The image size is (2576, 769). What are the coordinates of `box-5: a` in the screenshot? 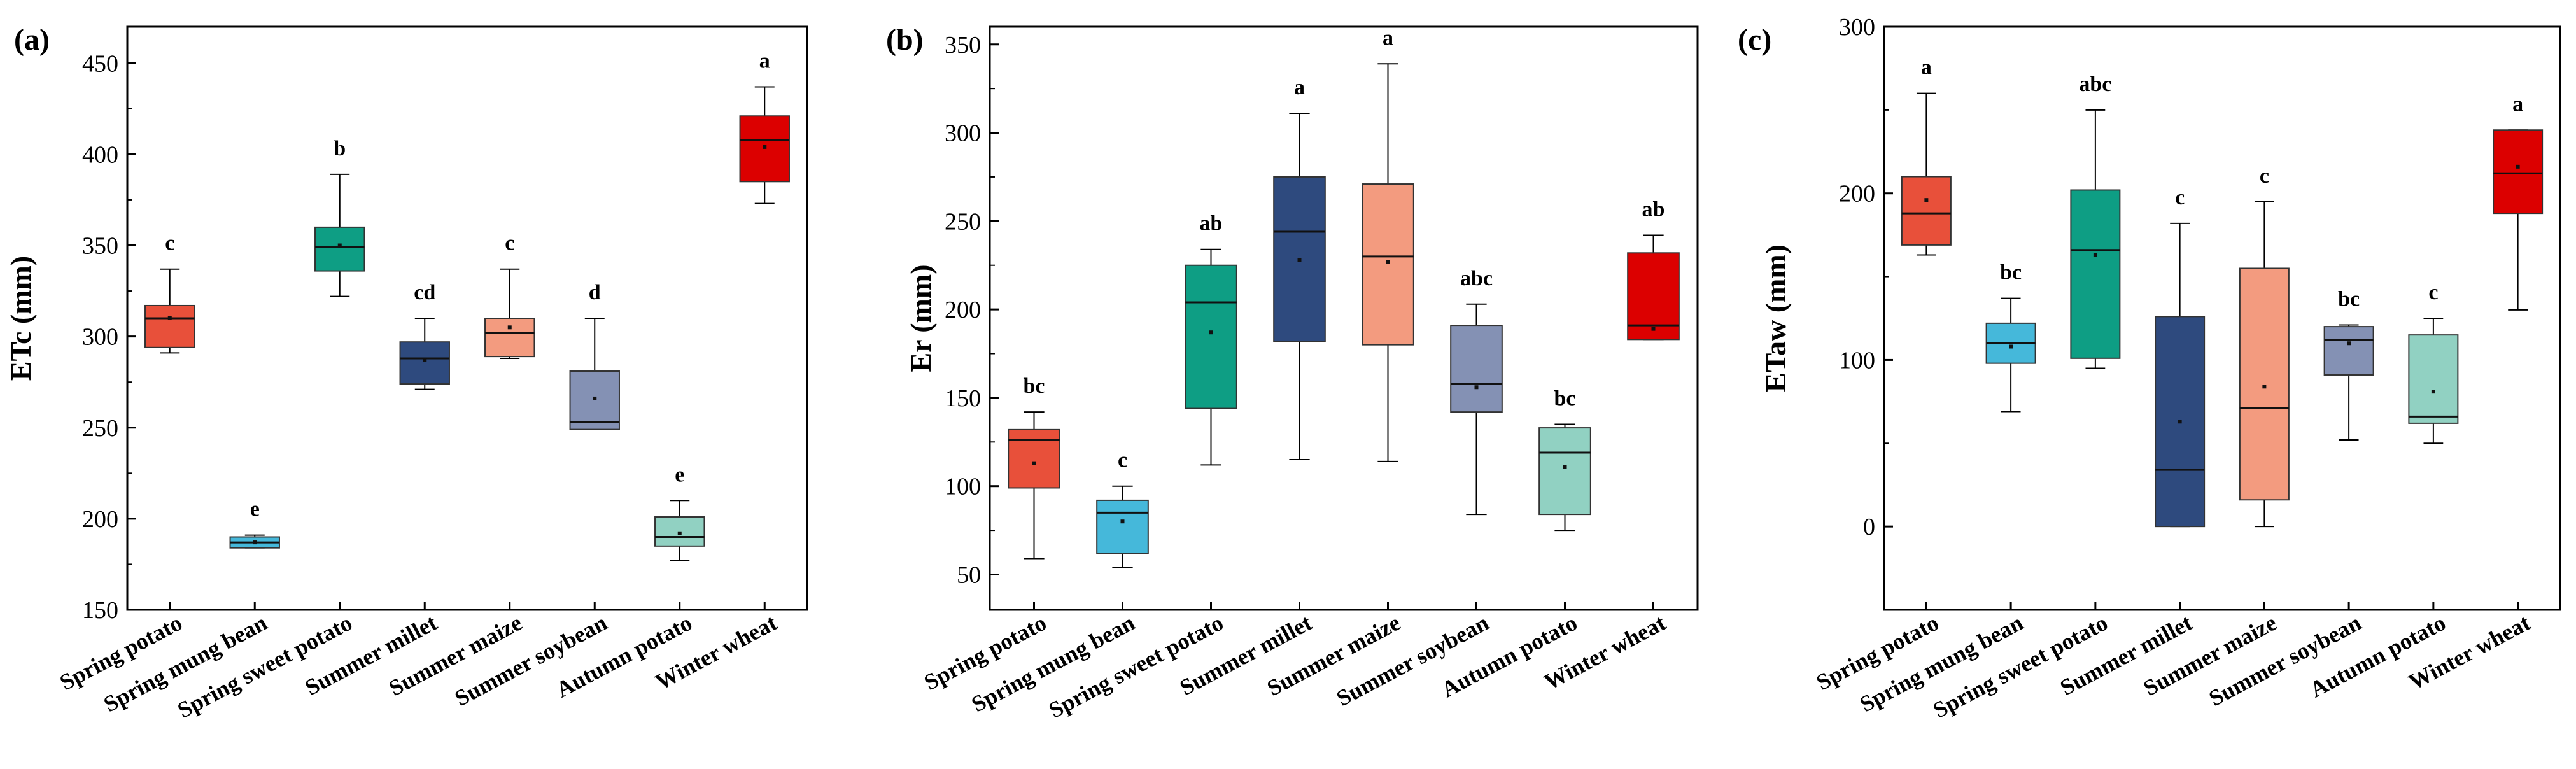 It's located at (1388, 244).